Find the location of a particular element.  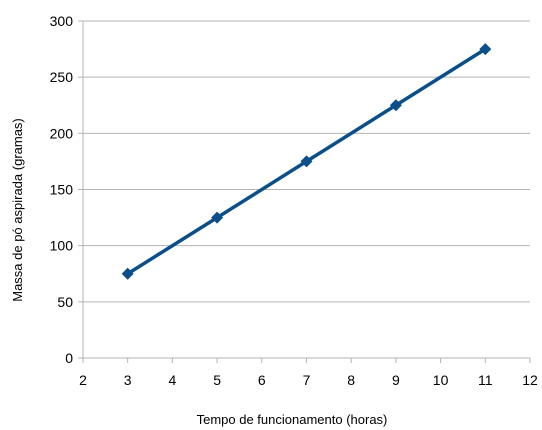

x-tick-label-0: 2 is located at coordinates (83, 380).